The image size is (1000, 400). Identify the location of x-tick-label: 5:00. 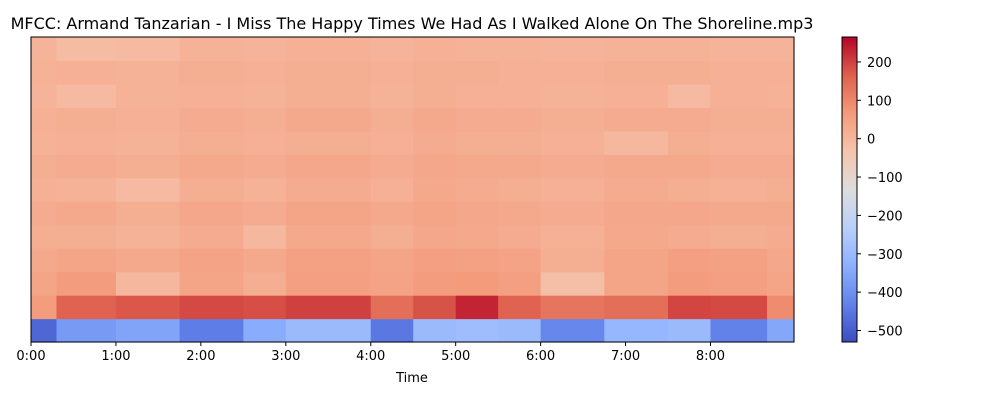
(455, 356).